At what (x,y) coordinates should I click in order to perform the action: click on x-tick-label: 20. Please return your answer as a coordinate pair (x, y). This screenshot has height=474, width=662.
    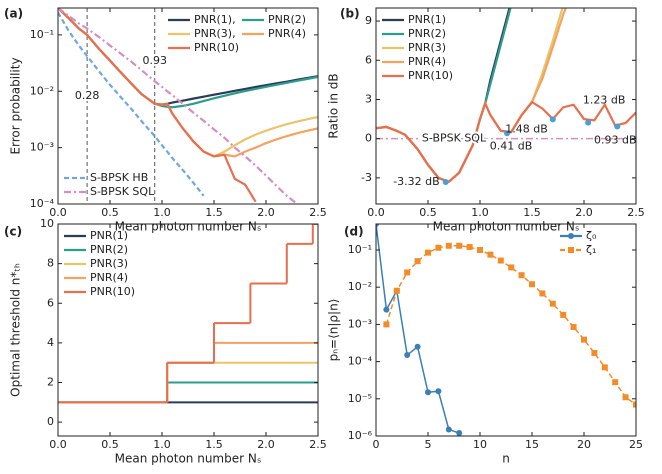
    Looking at the image, I should click on (584, 444).